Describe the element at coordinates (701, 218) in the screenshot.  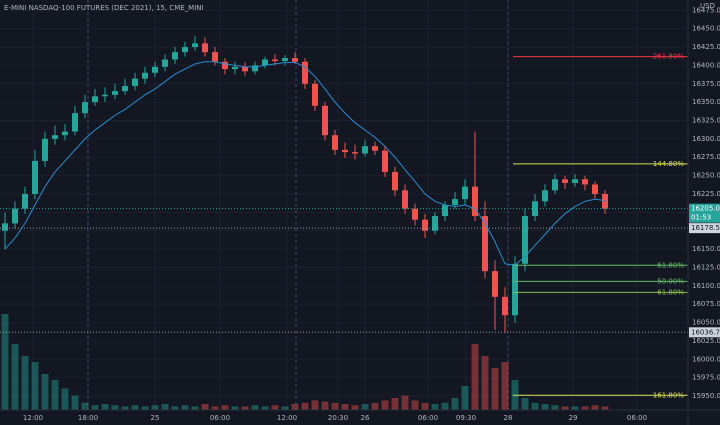
I see `countdown: 01:53` at that location.